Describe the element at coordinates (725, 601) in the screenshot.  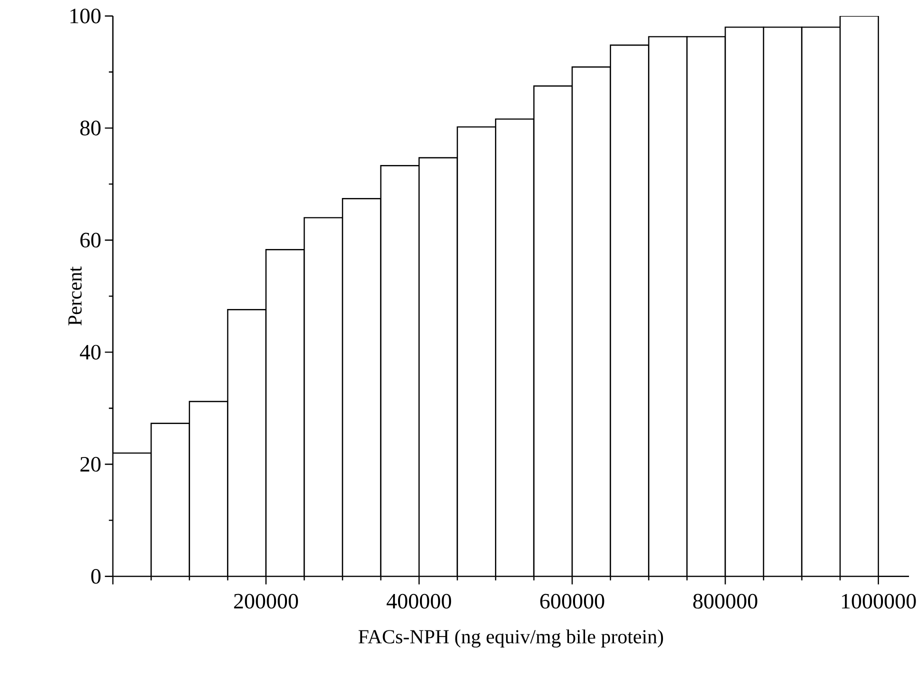
I see `x-tick-label: 800000` at that location.